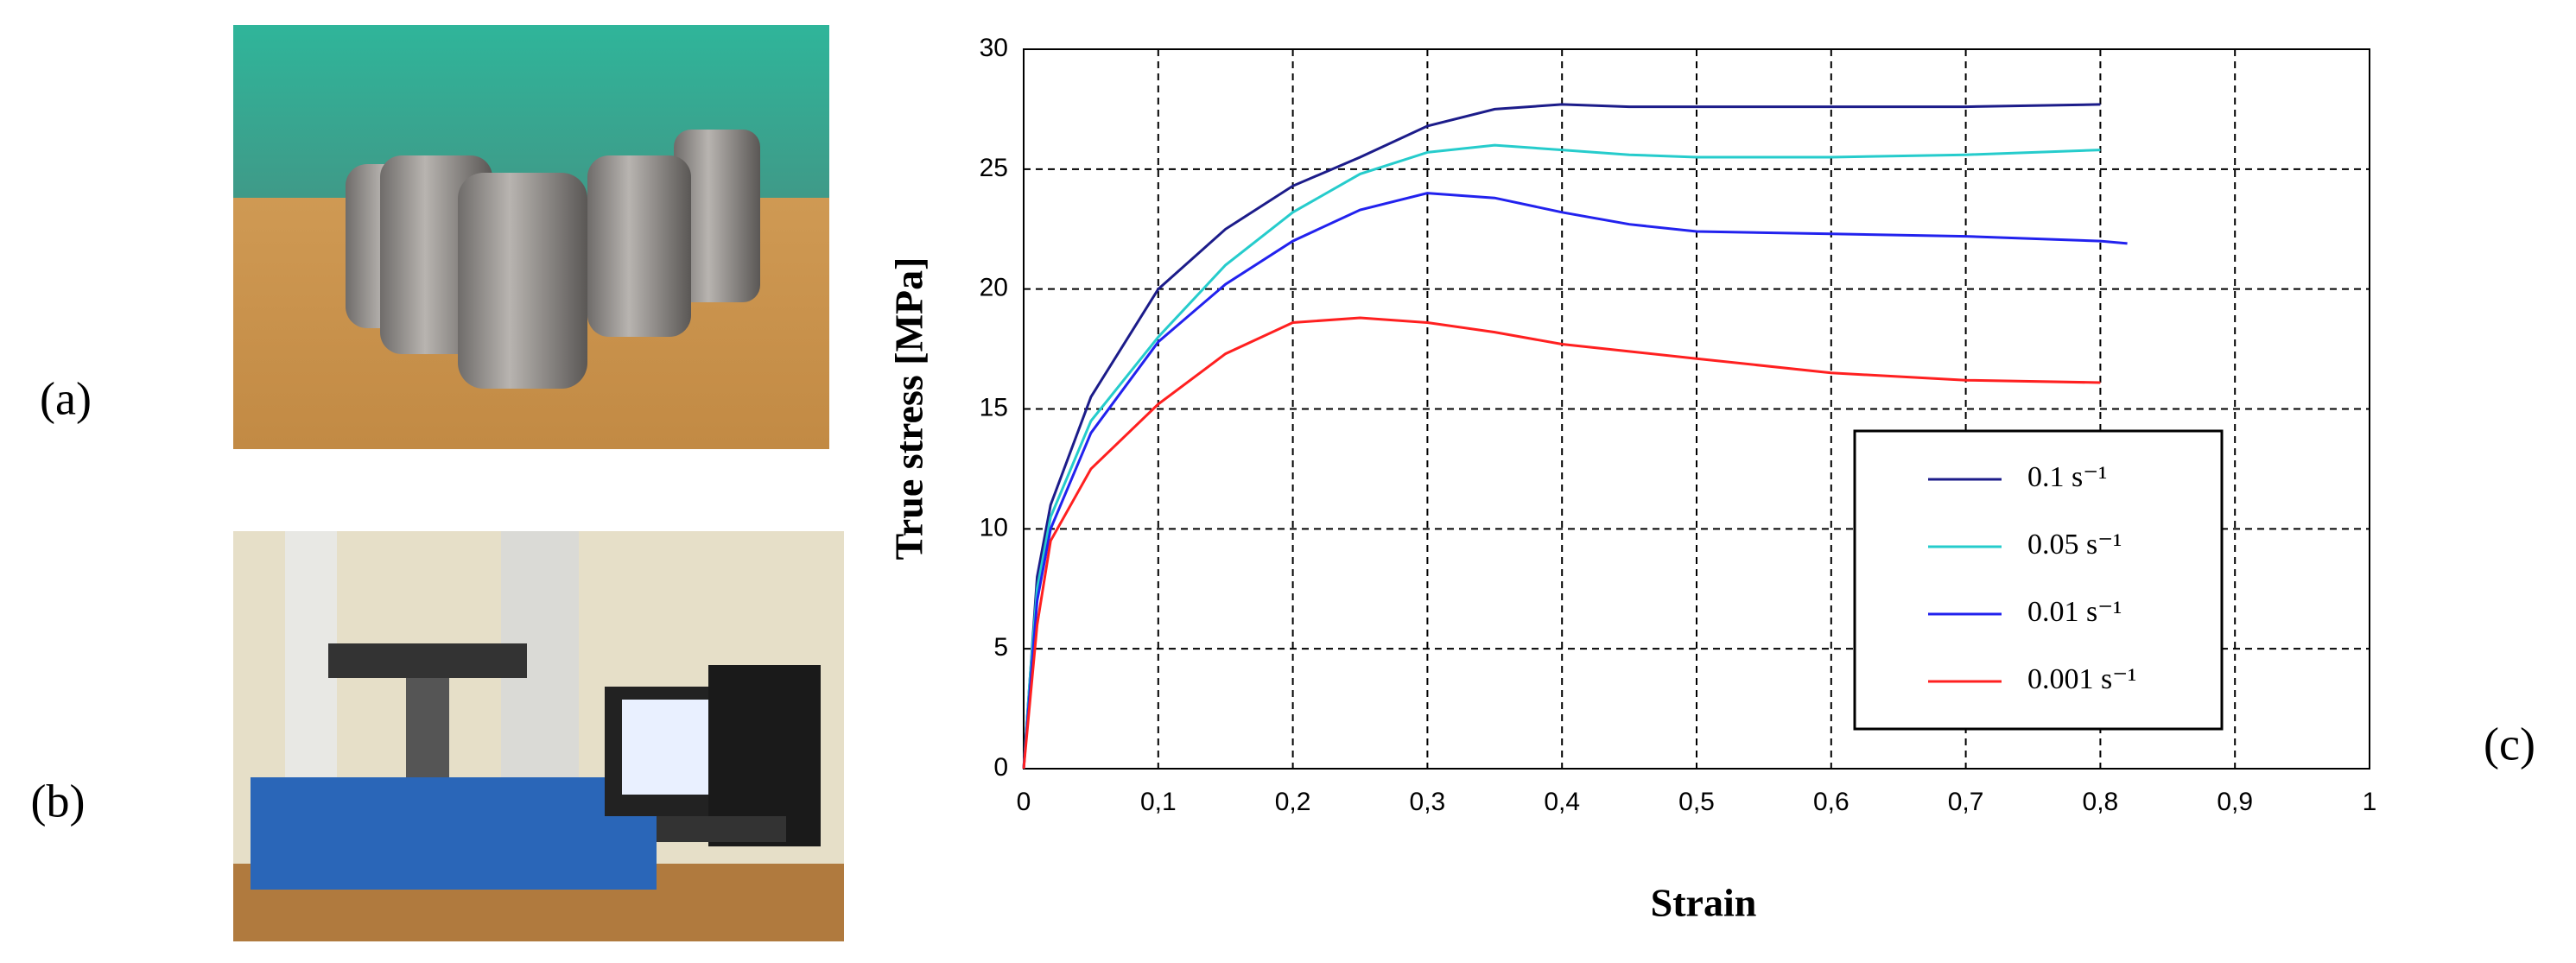 Image resolution: width=2576 pixels, height=963 pixels. What do you see at coordinates (538, 736) in the screenshot?
I see `photo-testing-machine` at bounding box center [538, 736].